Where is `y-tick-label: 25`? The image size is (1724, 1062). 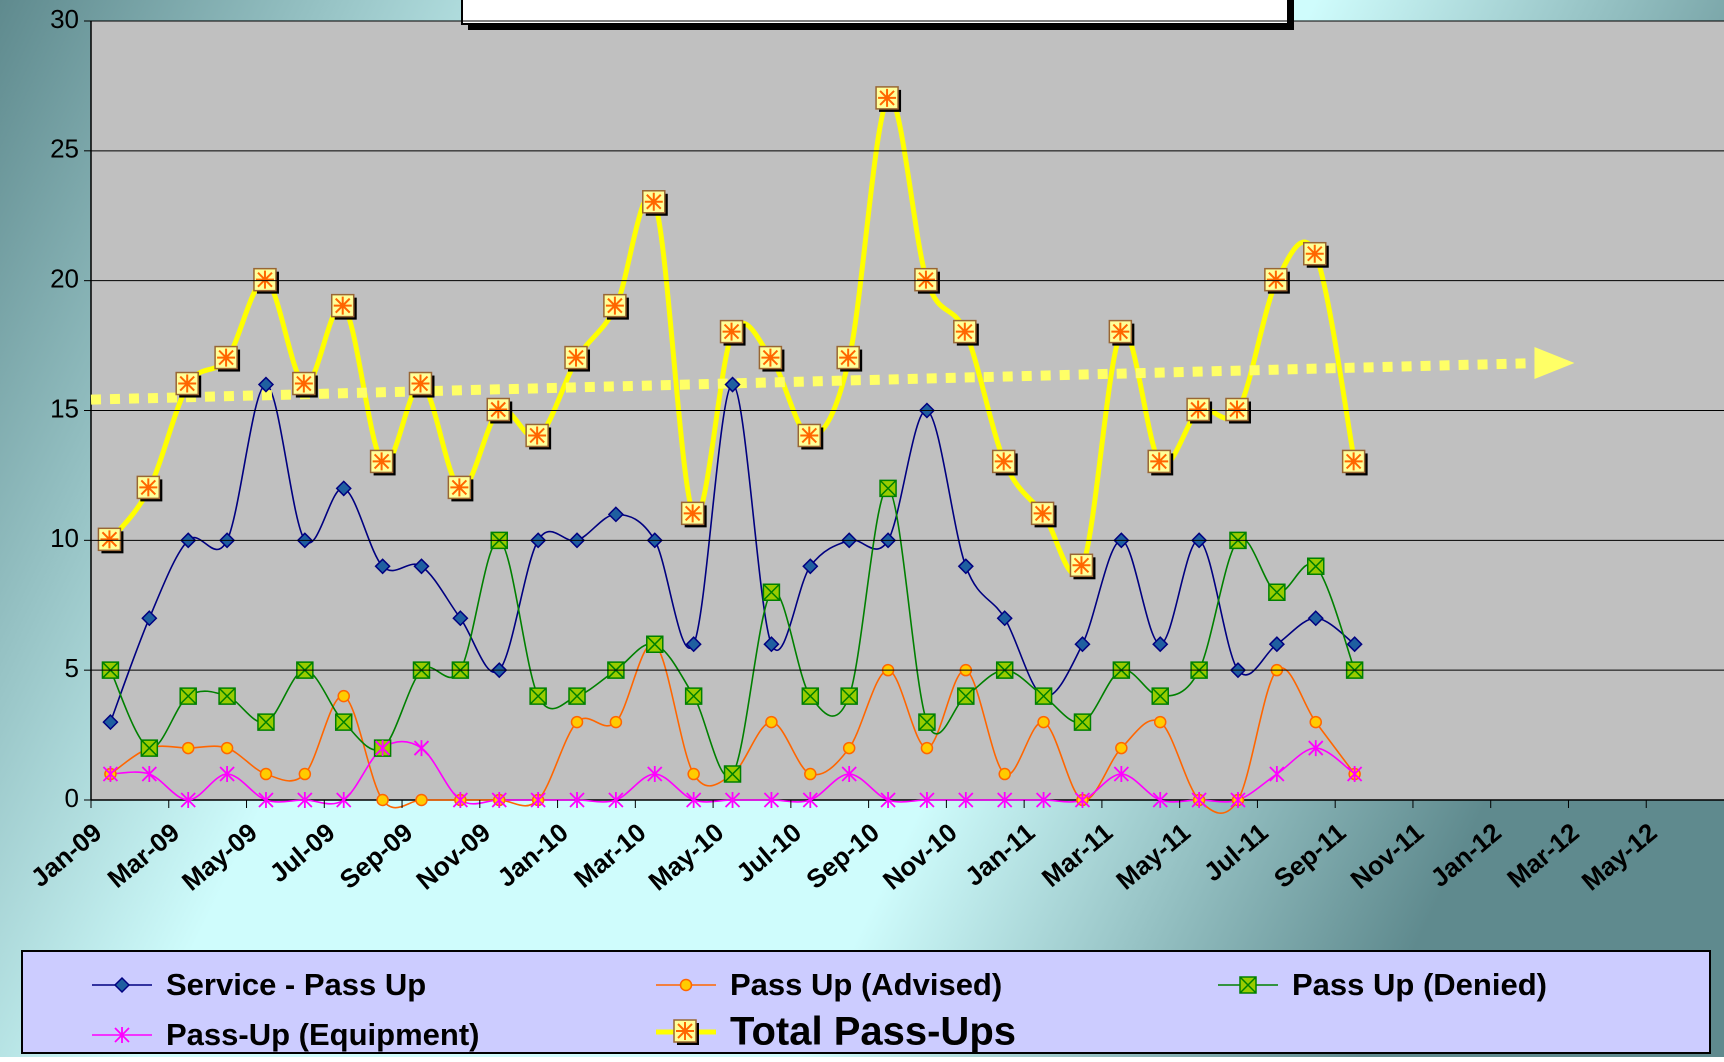
y-tick-label: 25 is located at coordinates (64, 149).